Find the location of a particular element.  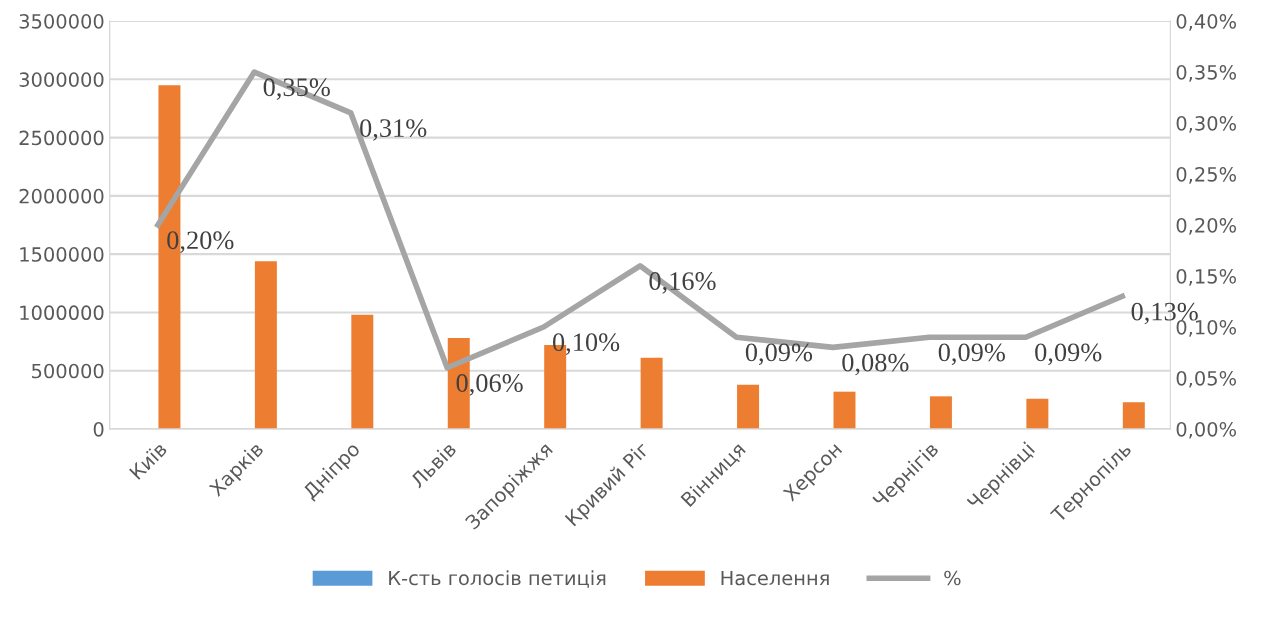

y2-tick-label: 0,05% is located at coordinates (1206, 379).